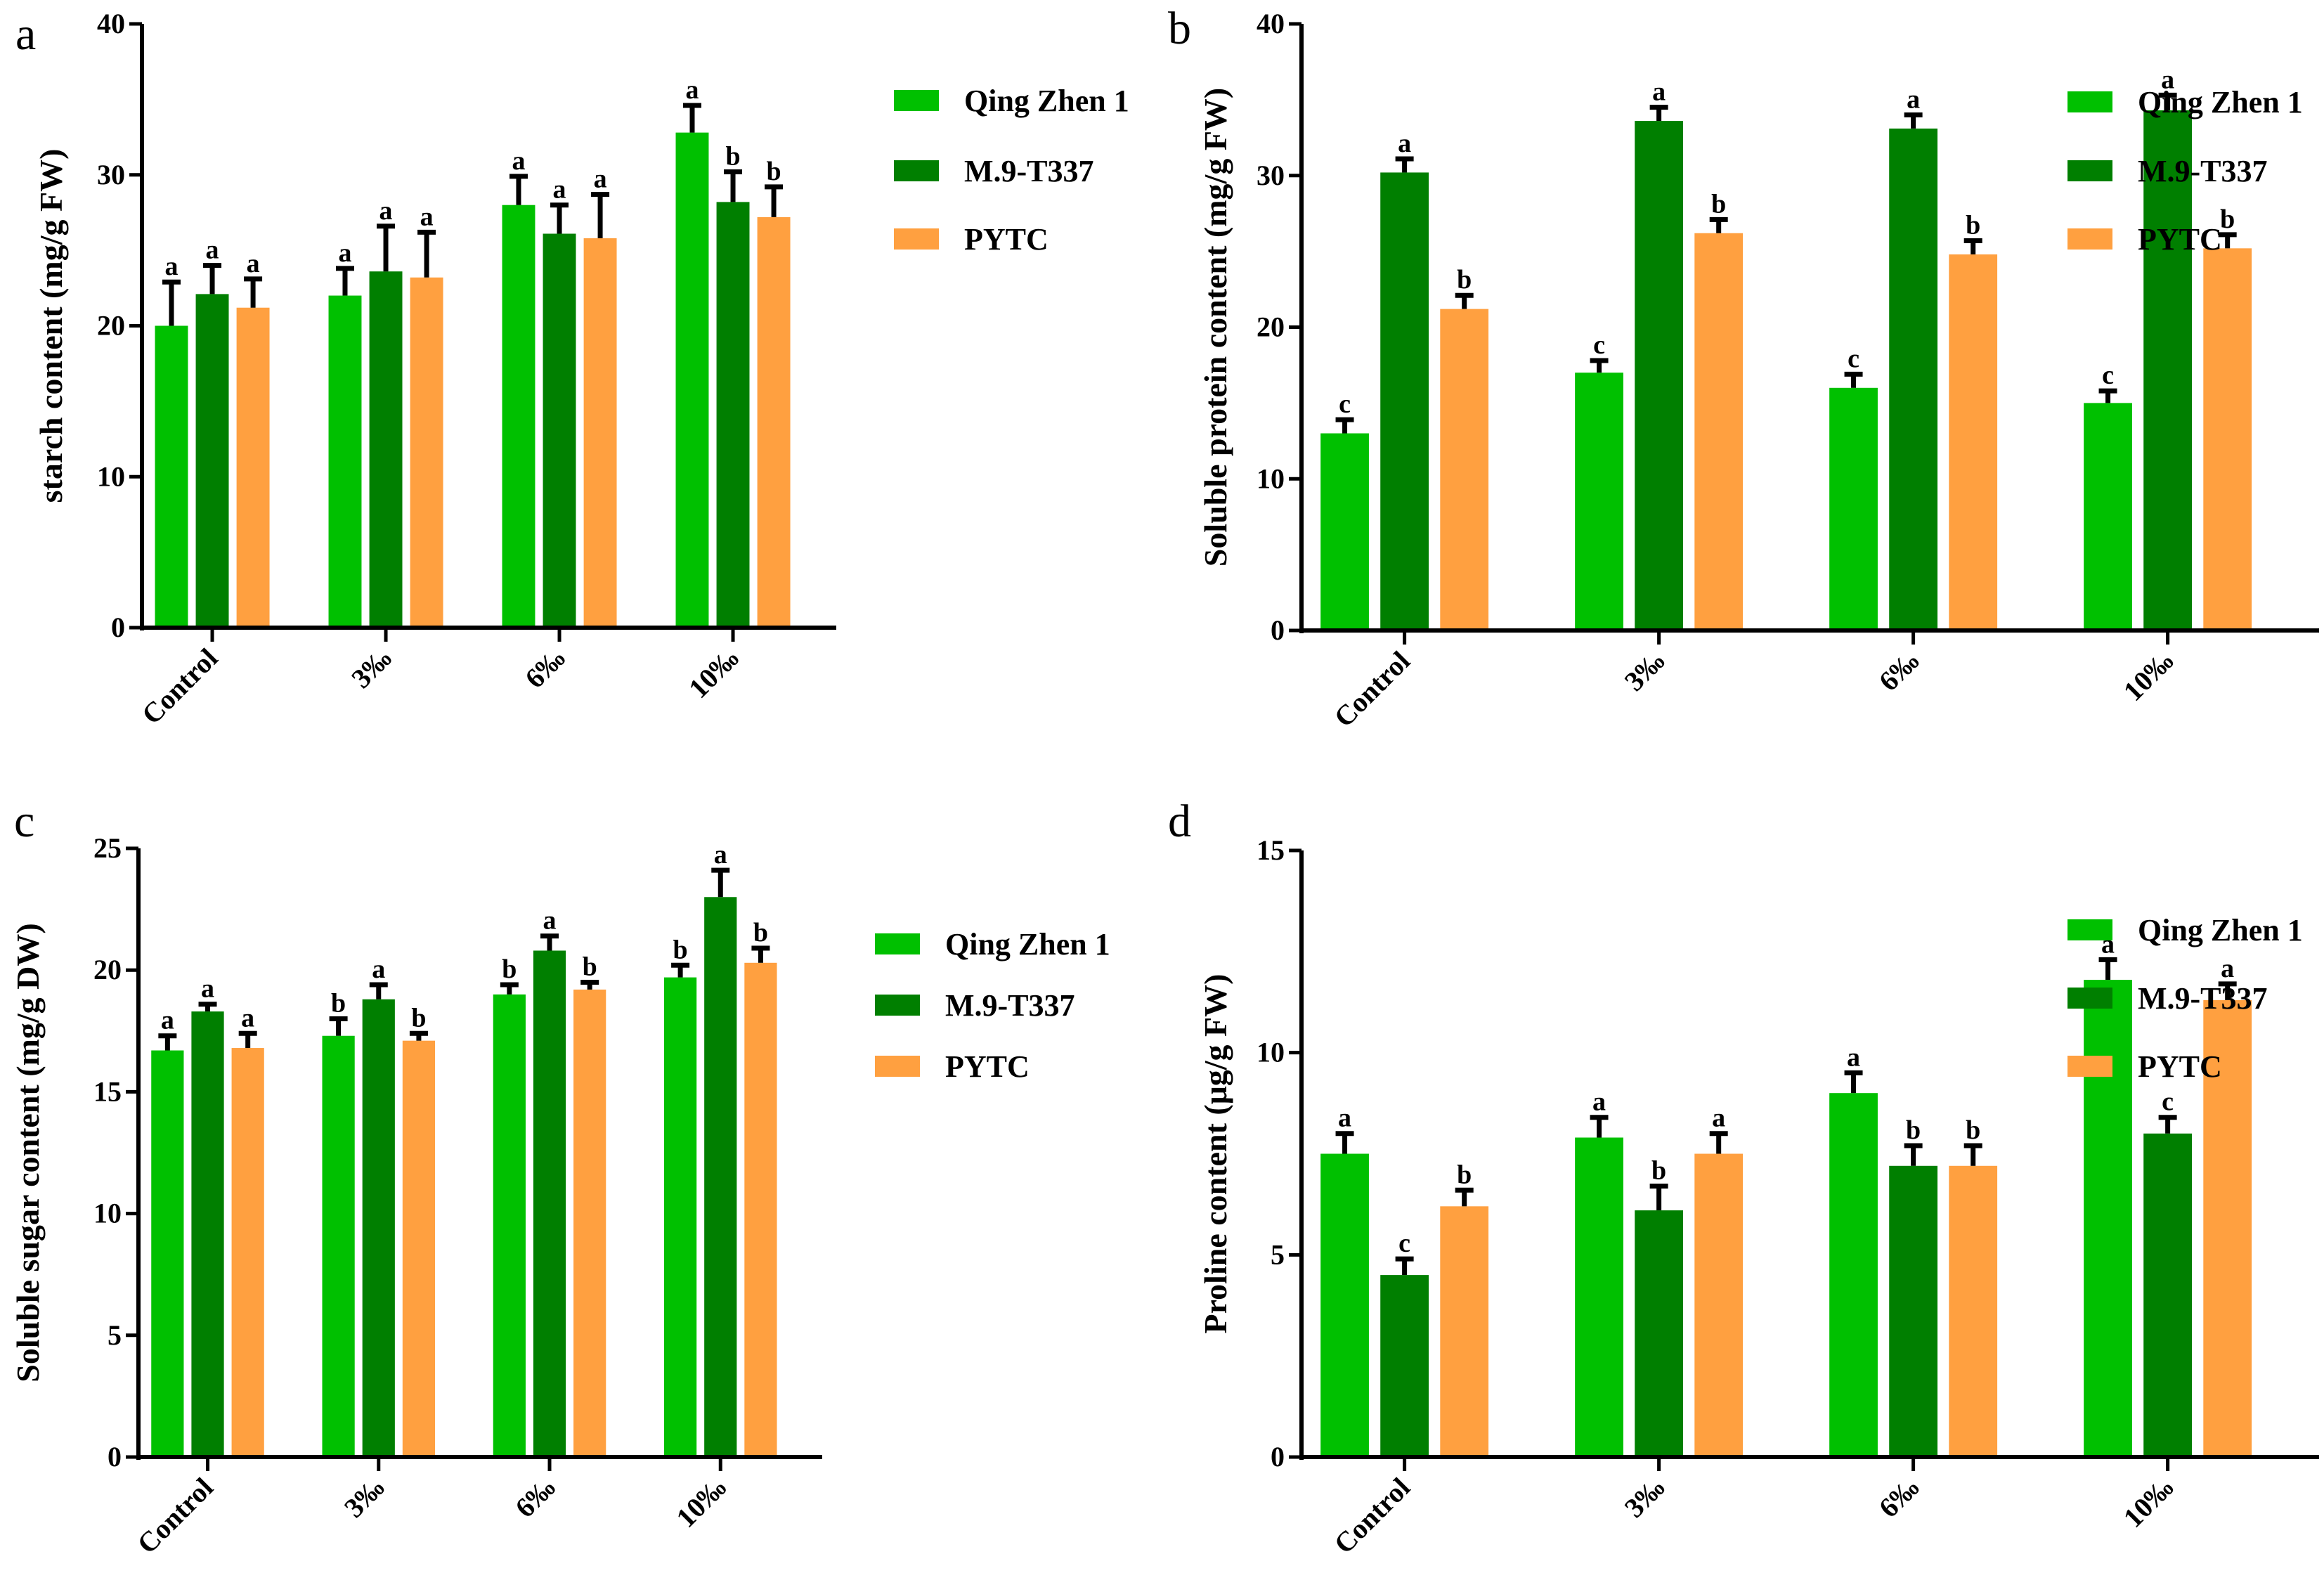 This screenshot has width=2324, height=1573. What do you see at coordinates (107, 1213) in the screenshot?
I see `y-tick-label: 10` at bounding box center [107, 1213].